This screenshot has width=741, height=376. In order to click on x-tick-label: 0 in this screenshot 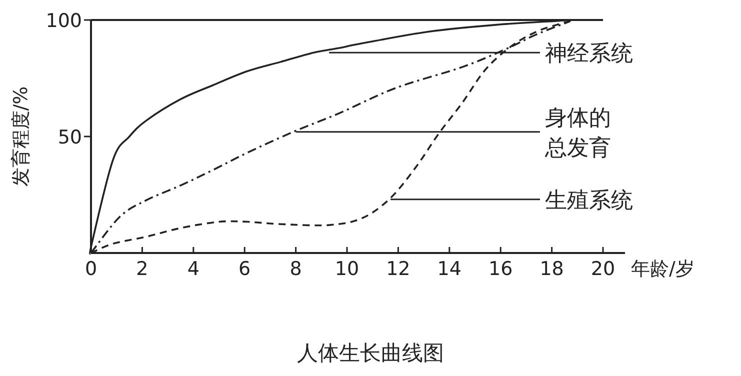, I will do `click(91, 269)`.